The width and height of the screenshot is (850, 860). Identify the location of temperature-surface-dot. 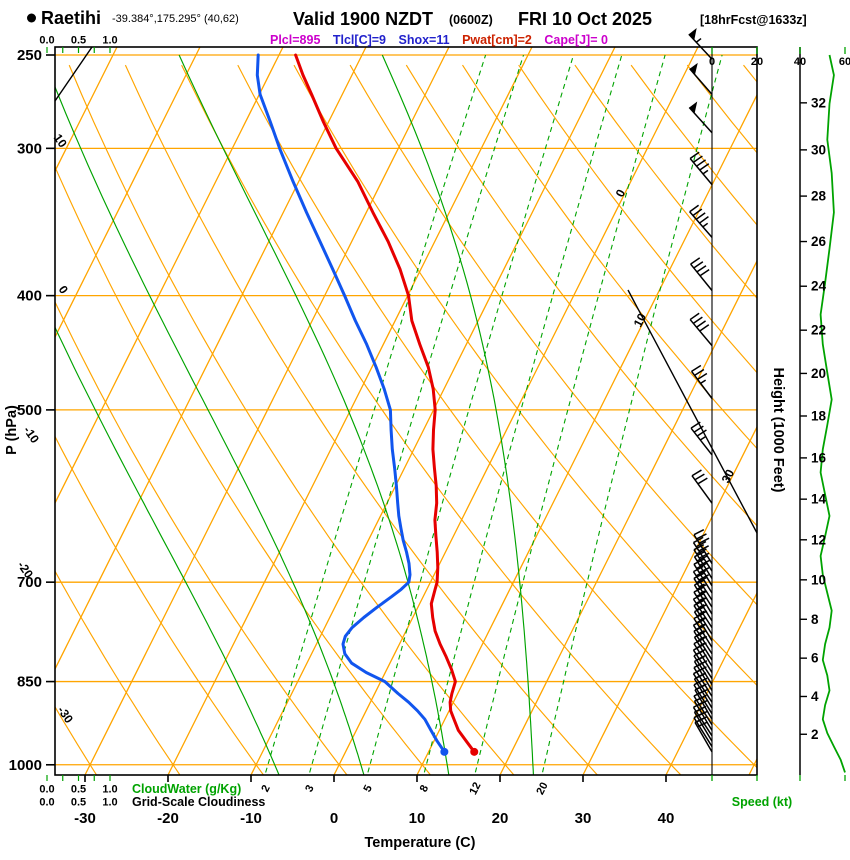
(474, 751).